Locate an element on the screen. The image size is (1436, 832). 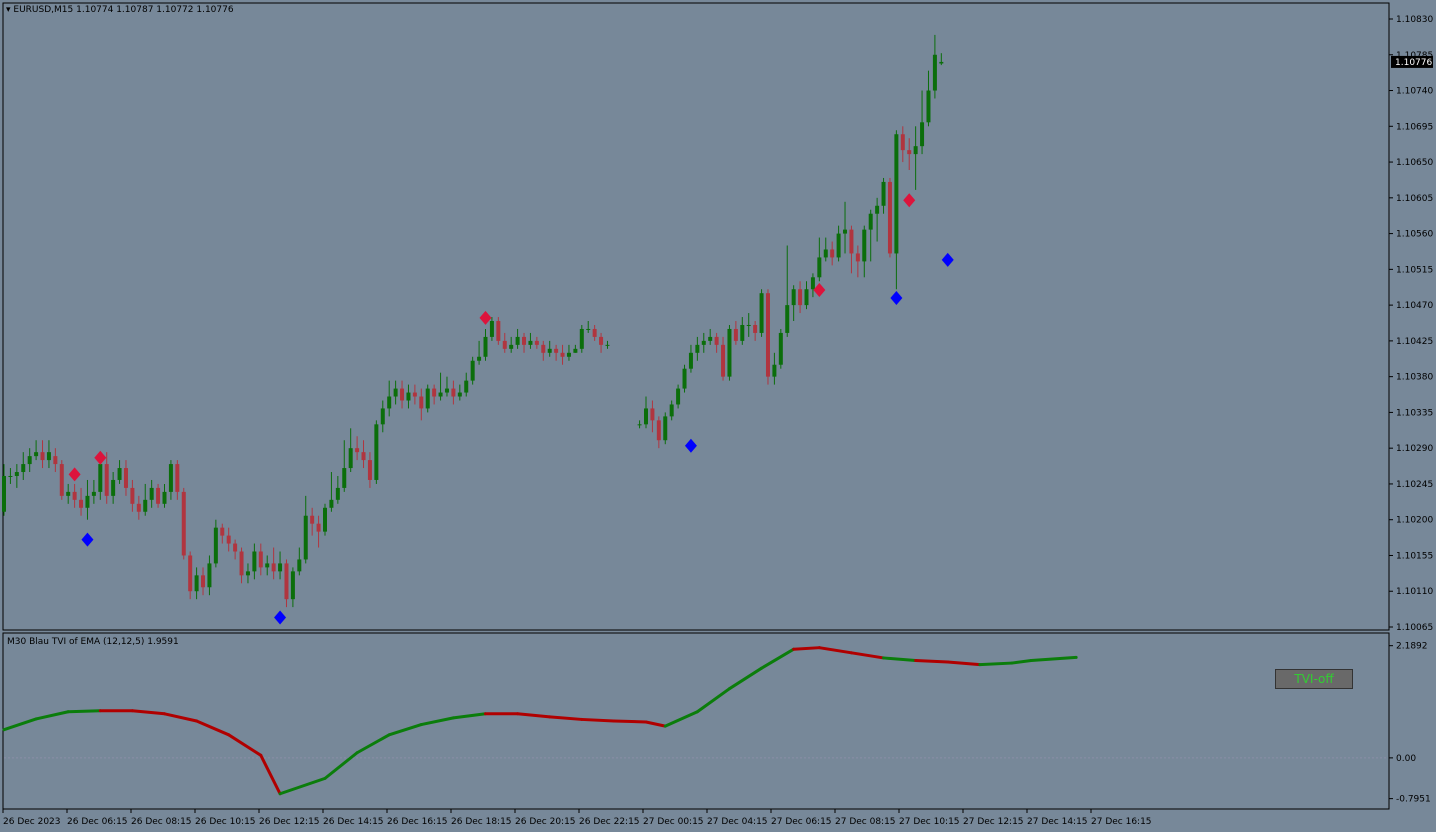
time-tick-label: 27 Dec 06:15 is located at coordinates (801, 822).